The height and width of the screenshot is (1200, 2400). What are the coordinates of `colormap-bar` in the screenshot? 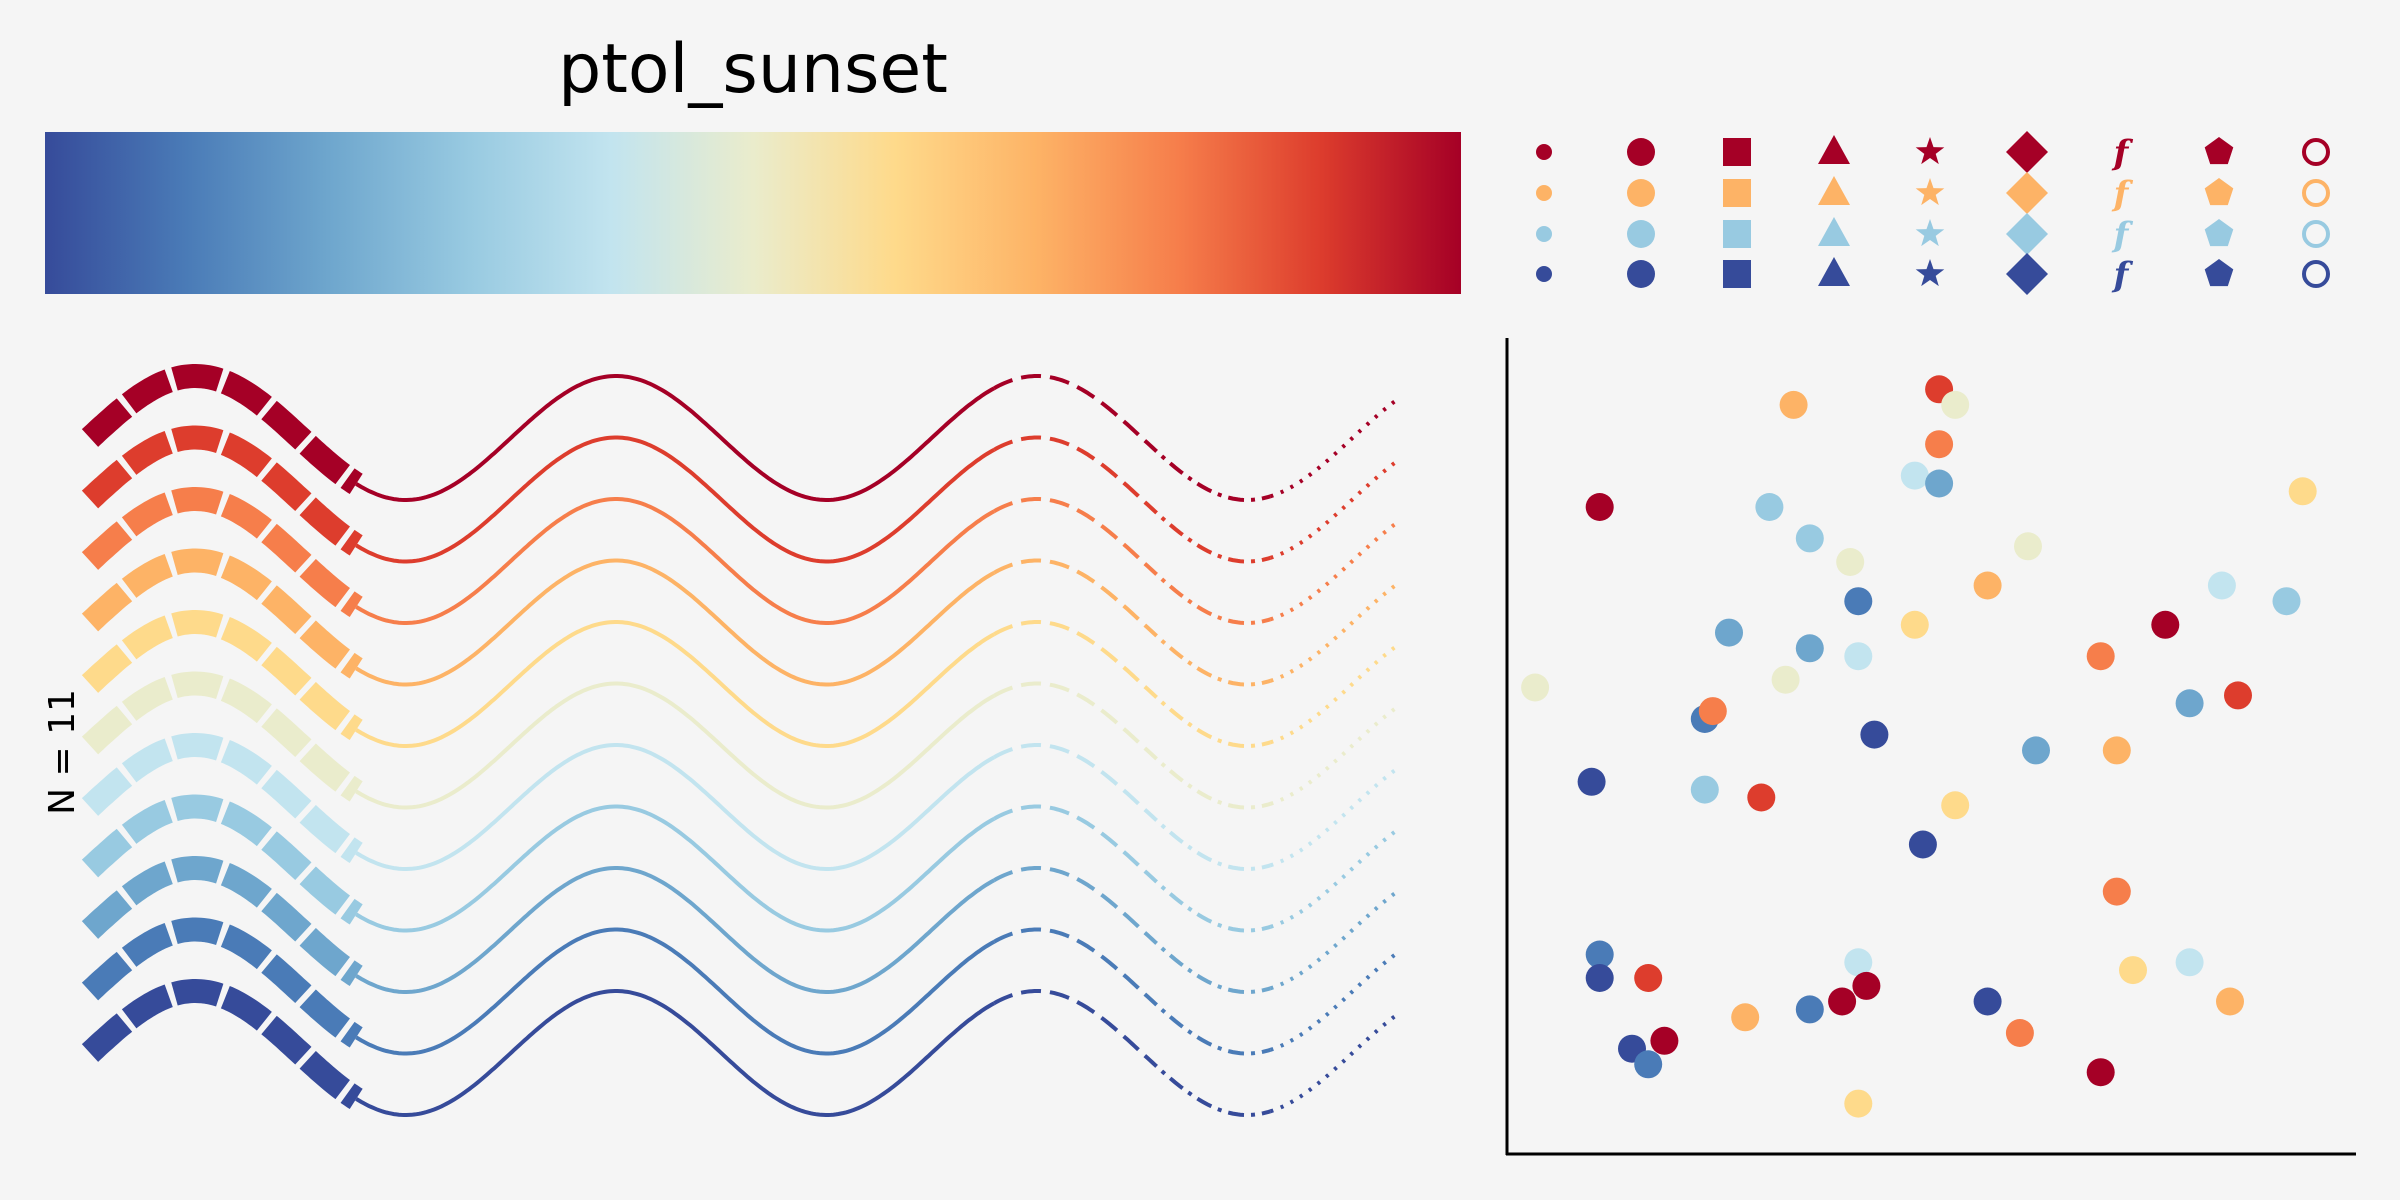 It's located at (753, 213).